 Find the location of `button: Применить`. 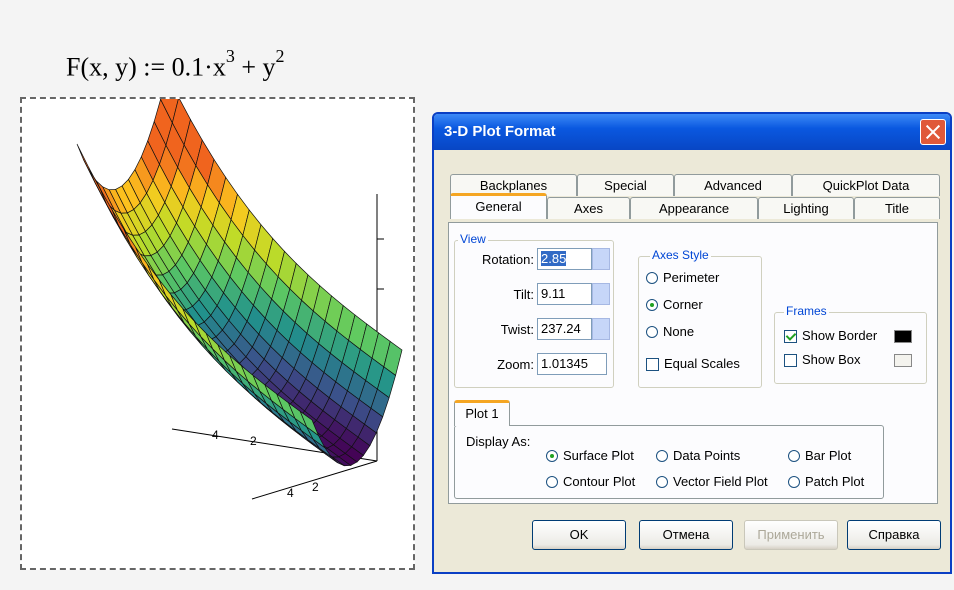

button: Применить is located at coordinates (791, 535).